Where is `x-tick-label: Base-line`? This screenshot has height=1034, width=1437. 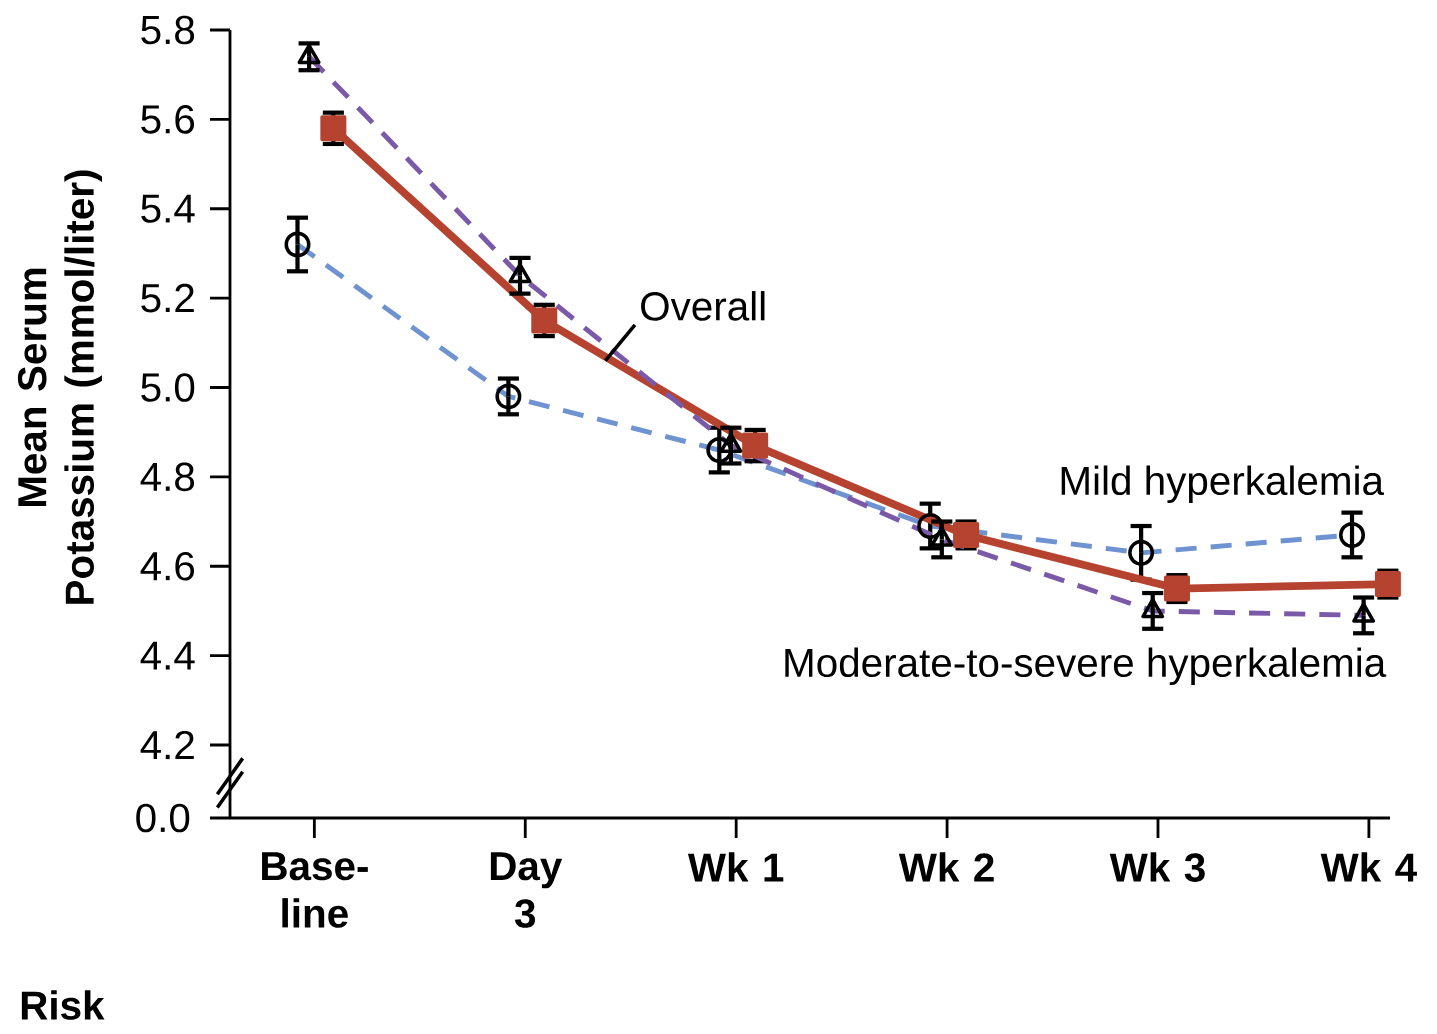
x-tick-label: Base-line is located at coordinates (315, 890).